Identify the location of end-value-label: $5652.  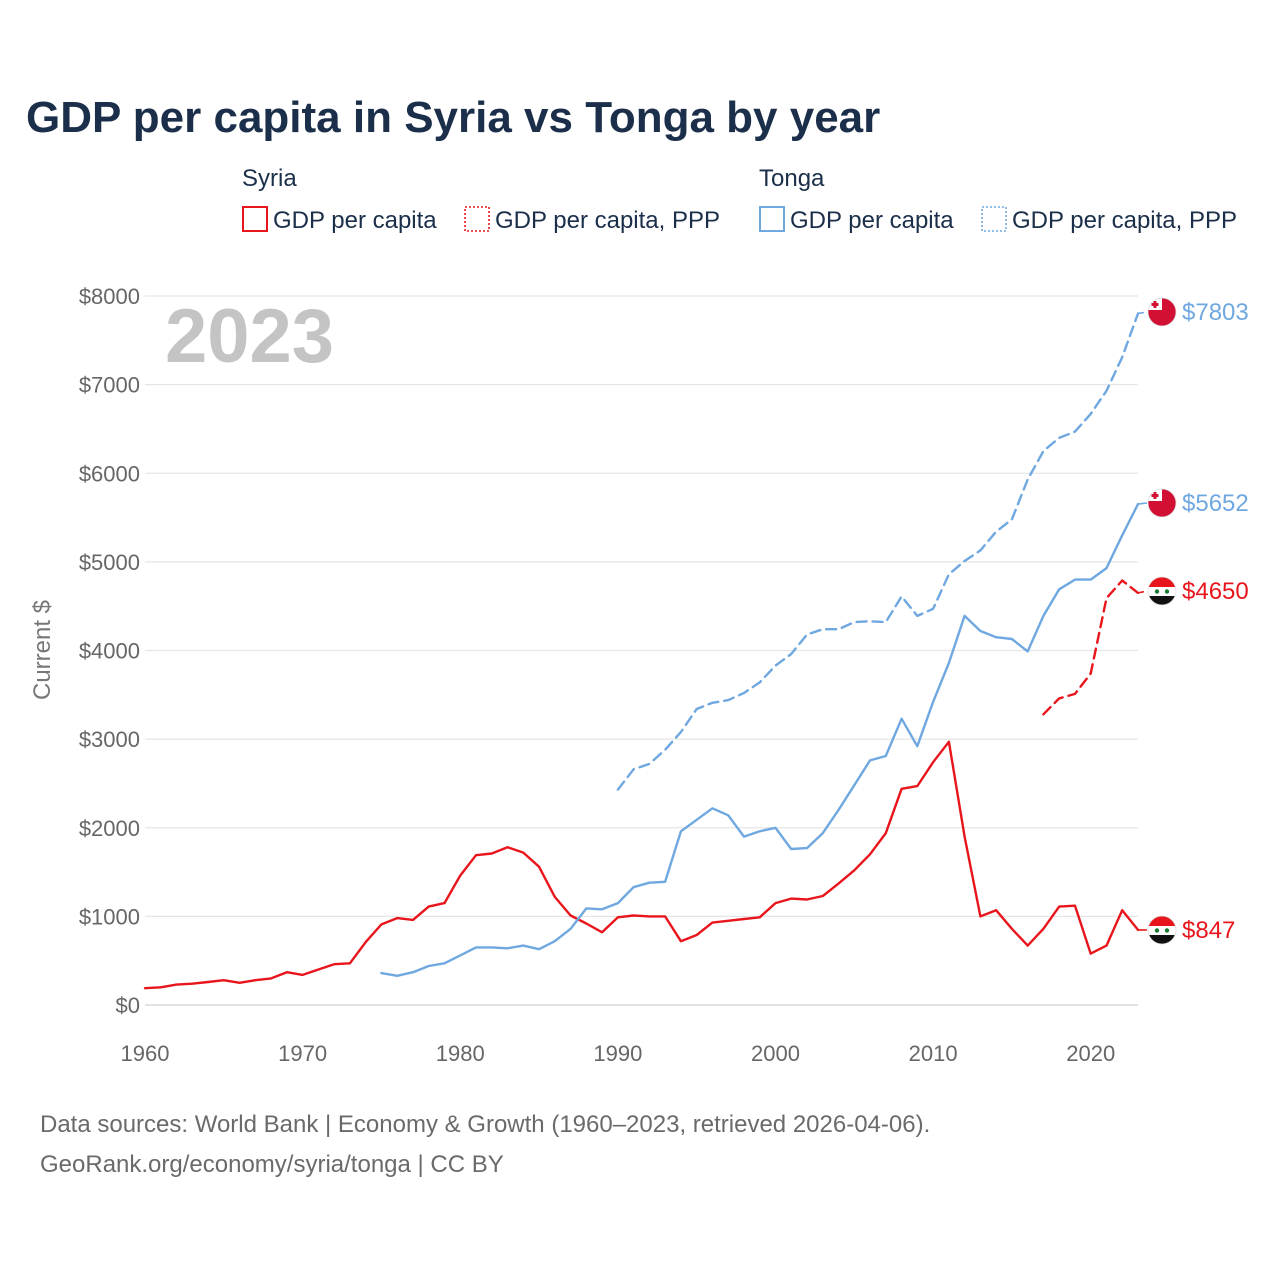
(1215, 503).